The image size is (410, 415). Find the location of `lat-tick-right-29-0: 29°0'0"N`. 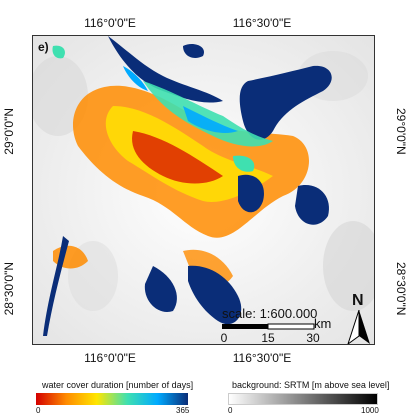

lat-tick-right-29-0: 29°0'0"N is located at coordinates (401, 131).